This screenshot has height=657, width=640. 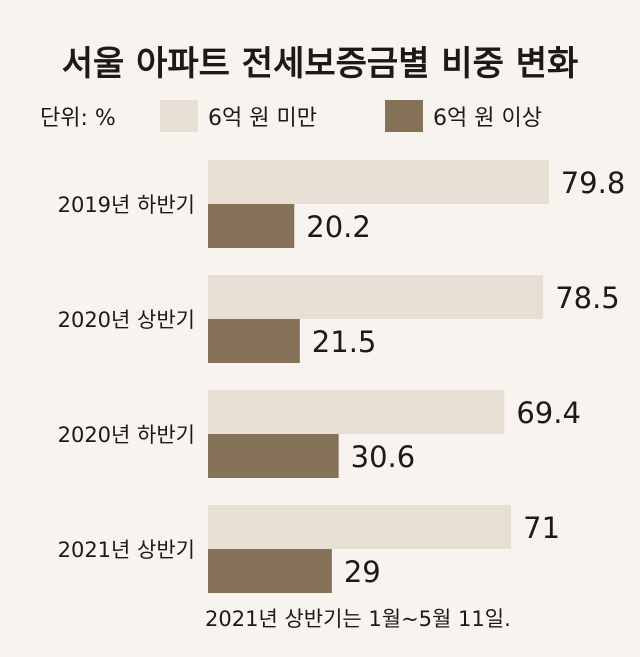 What do you see at coordinates (487, 118) in the screenshot?
I see `legend-label-1: 6억 원 이상` at bounding box center [487, 118].